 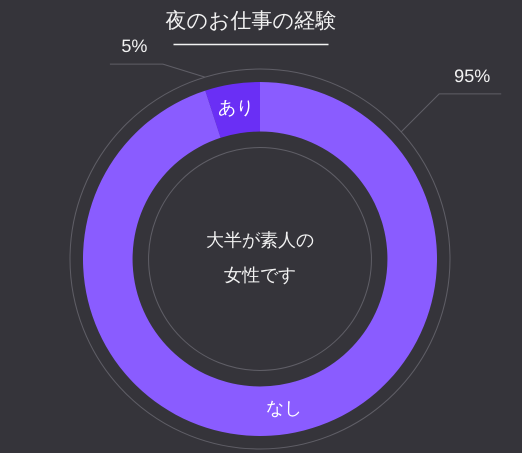 What do you see at coordinates (472, 76) in the screenshot?
I see `data-label: 95%` at bounding box center [472, 76].